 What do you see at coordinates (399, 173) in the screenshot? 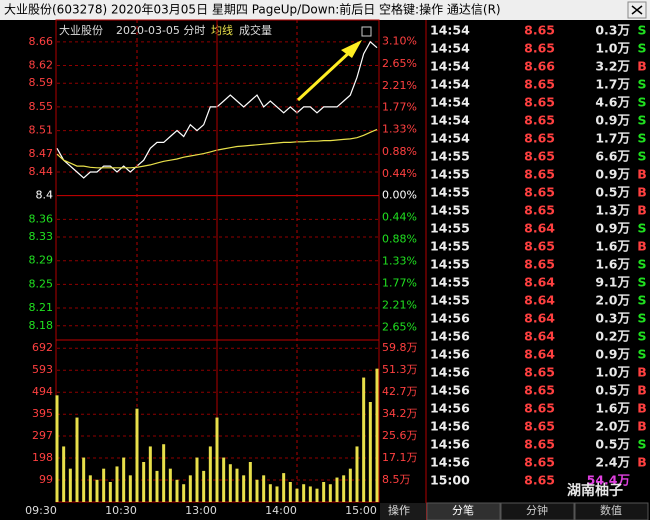
I see `y2-tick-label: 0.44%` at bounding box center [399, 173].